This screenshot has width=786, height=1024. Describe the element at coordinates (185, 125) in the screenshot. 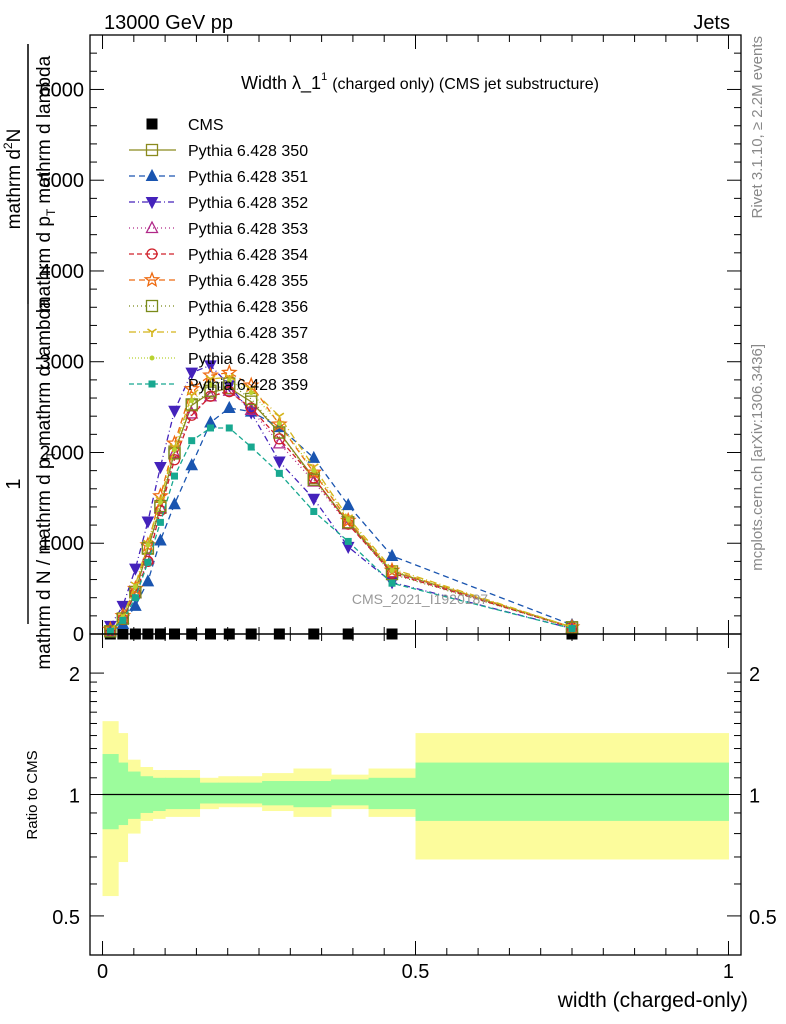

I see `legend-item: CMS` at that location.